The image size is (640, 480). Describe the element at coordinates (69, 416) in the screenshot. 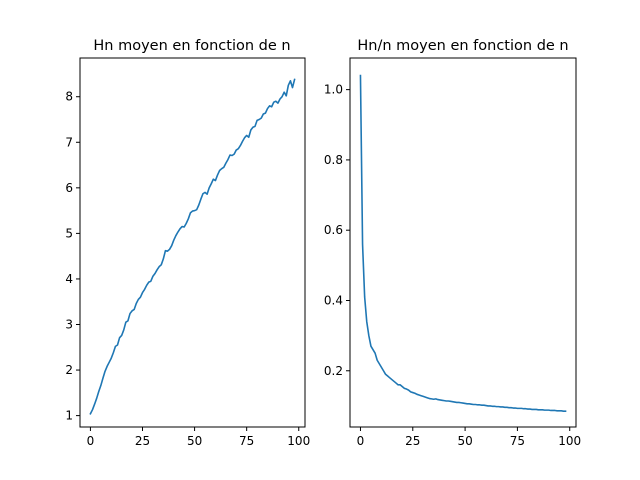

I see `left-y-tick-label: 1` at that location.